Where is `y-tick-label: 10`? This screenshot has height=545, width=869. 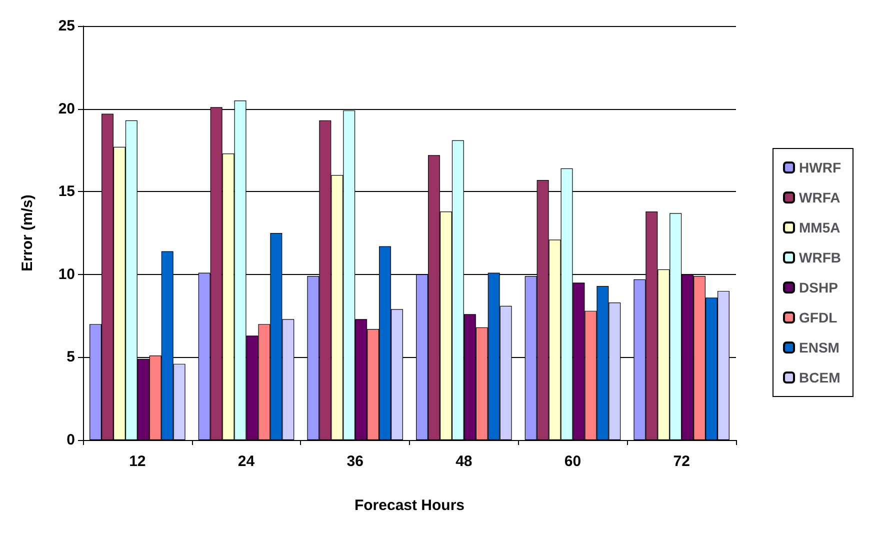
y-tick-label: 10 is located at coordinates (66, 274).